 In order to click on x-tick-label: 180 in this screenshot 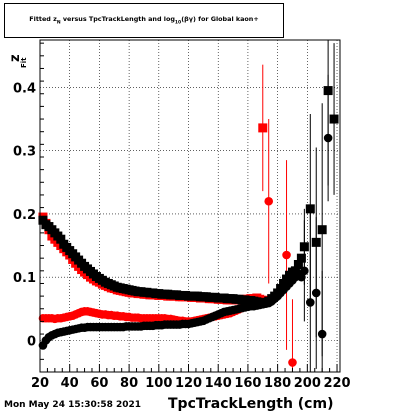, I will do `click(277, 383)`.